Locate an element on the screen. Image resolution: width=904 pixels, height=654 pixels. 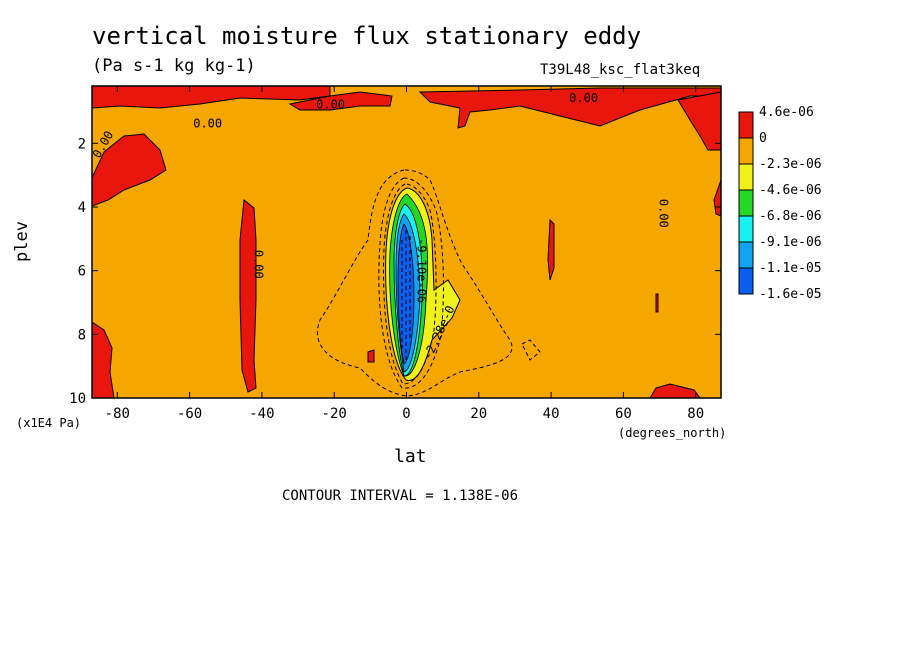
x-tick-label: 0 is located at coordinates (406, 414).